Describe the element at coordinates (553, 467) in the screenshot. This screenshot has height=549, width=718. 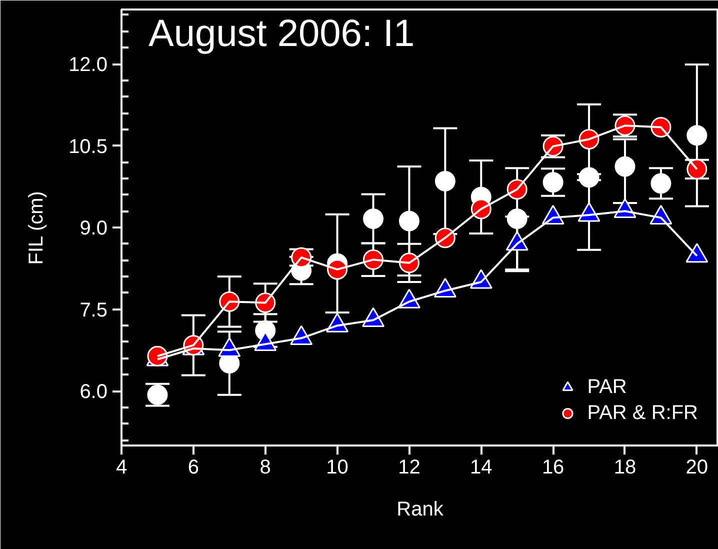
I see `x-tick-label: 16` at that location.